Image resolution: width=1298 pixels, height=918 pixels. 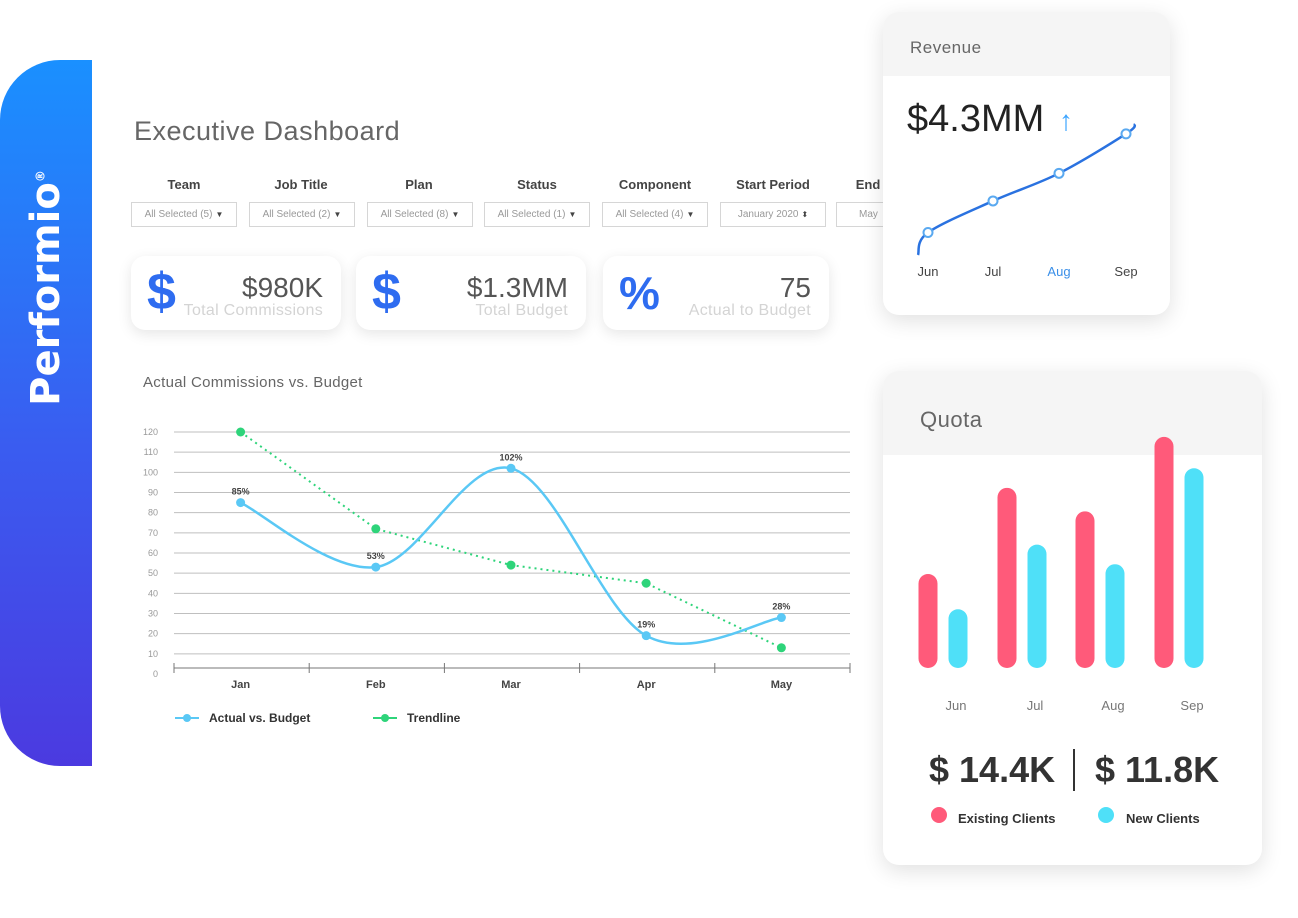 I want to click on y-tick-label: 90, so click(x=153, y=493).